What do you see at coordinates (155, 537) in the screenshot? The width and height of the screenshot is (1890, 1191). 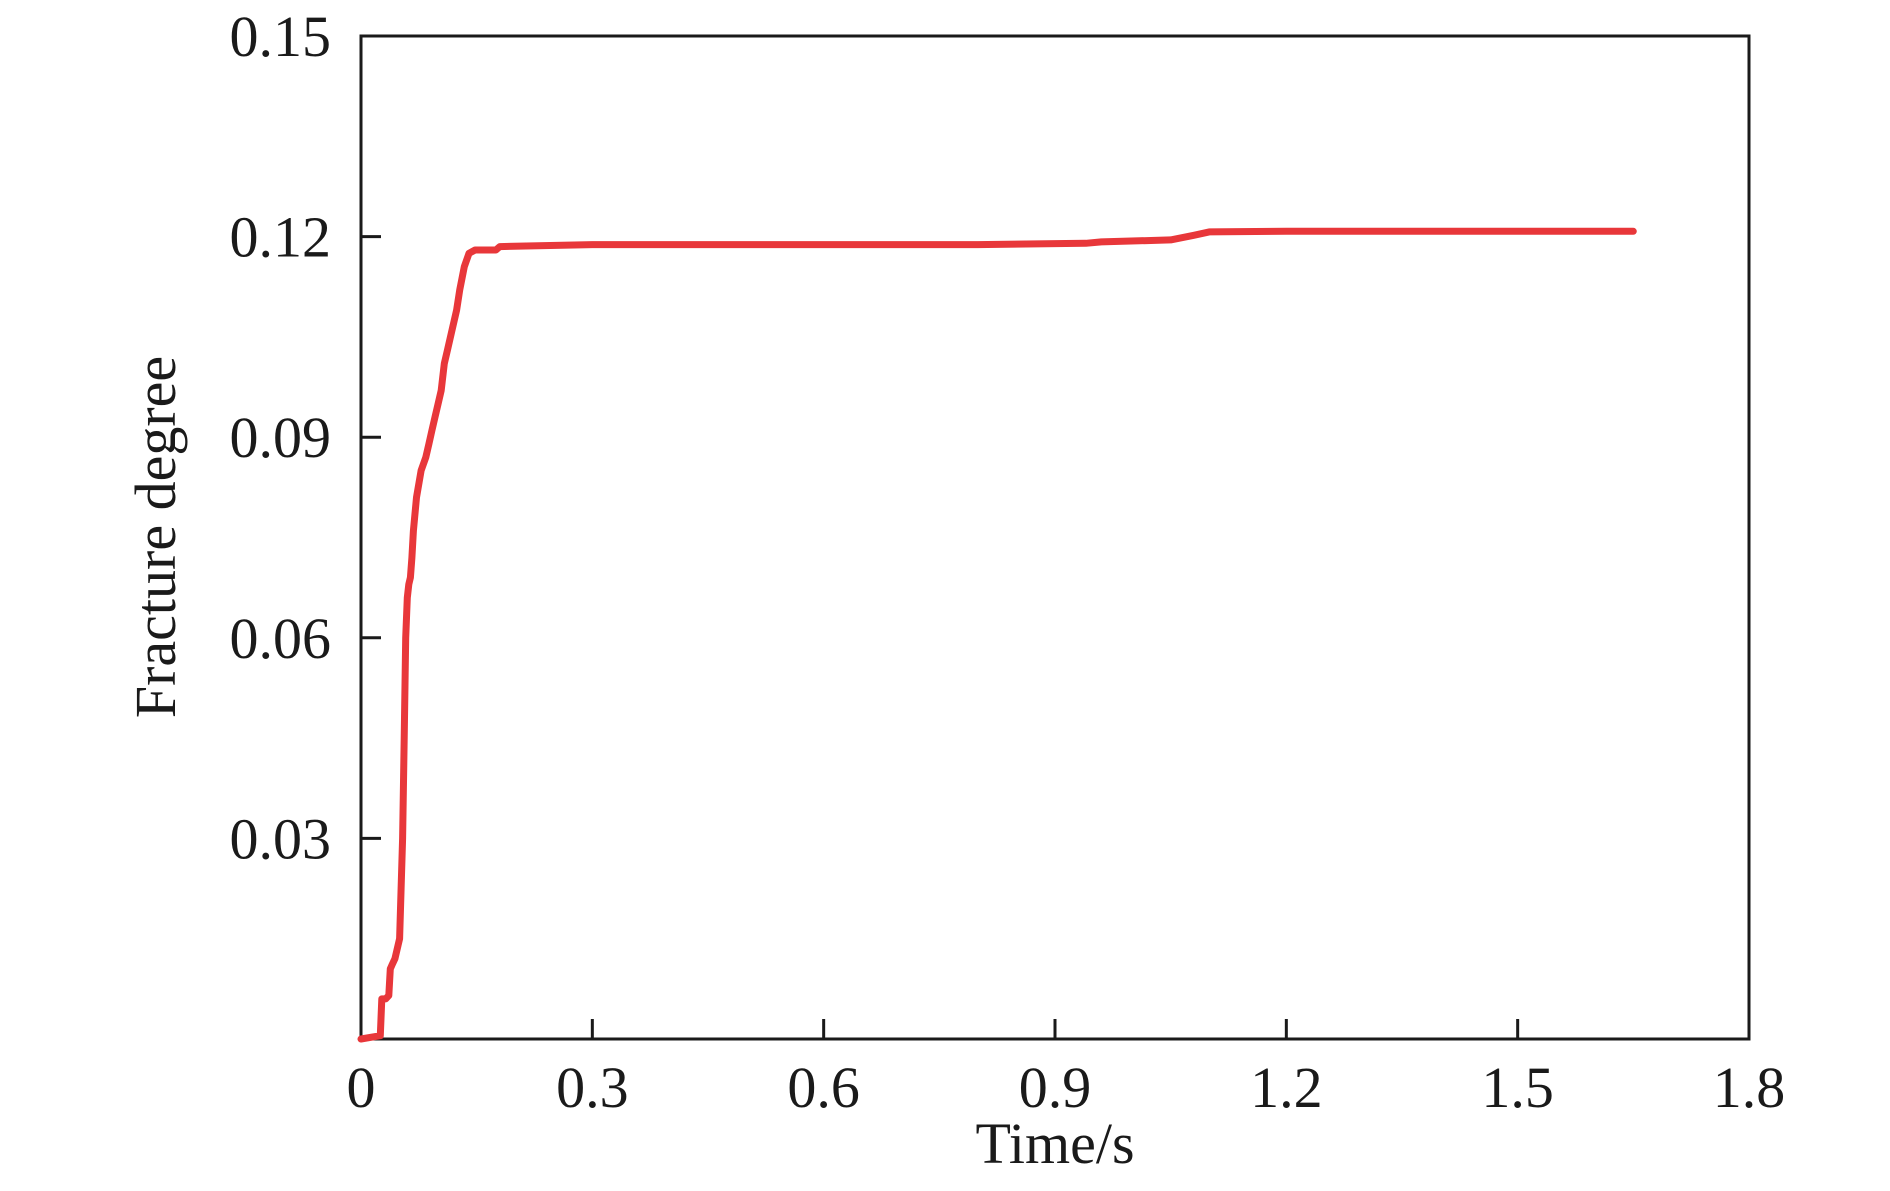 I see `y-axis-title: Fracture degree` at bounding box center [155, 537].